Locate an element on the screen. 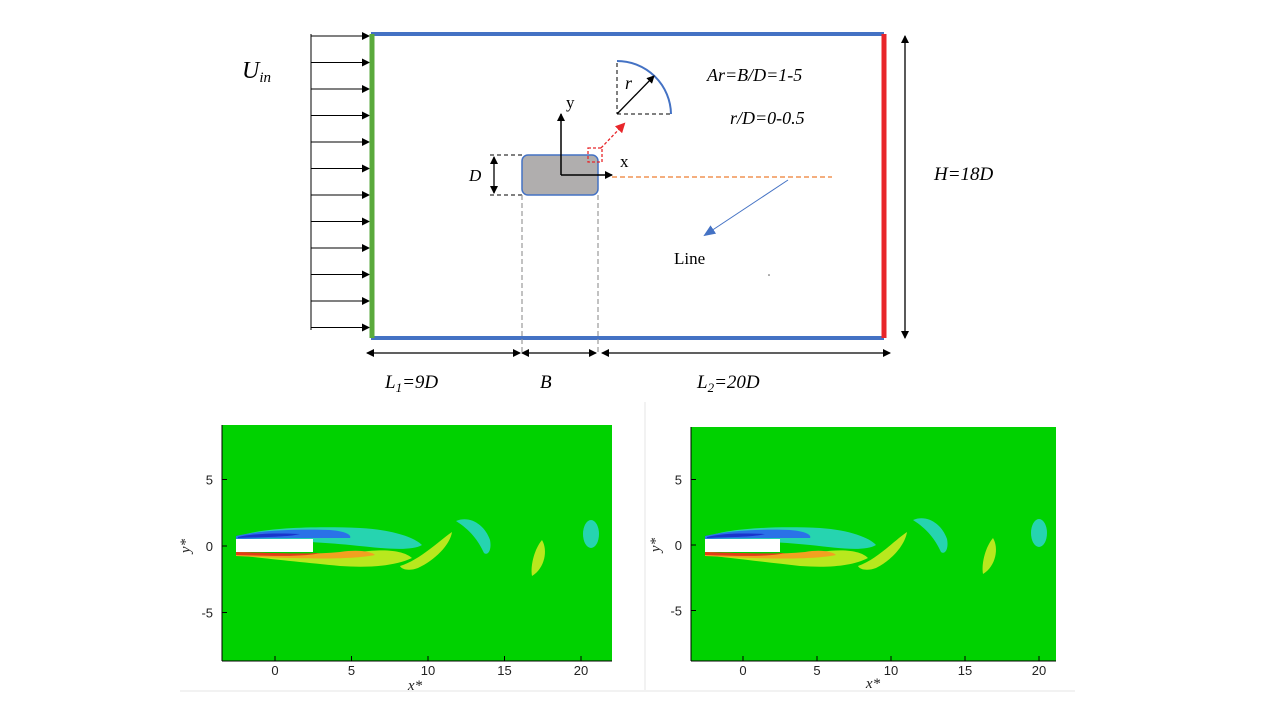 The height and width of the screenshot is (720, 1280). x-axis-label: x is located at coordinates (624, 161).